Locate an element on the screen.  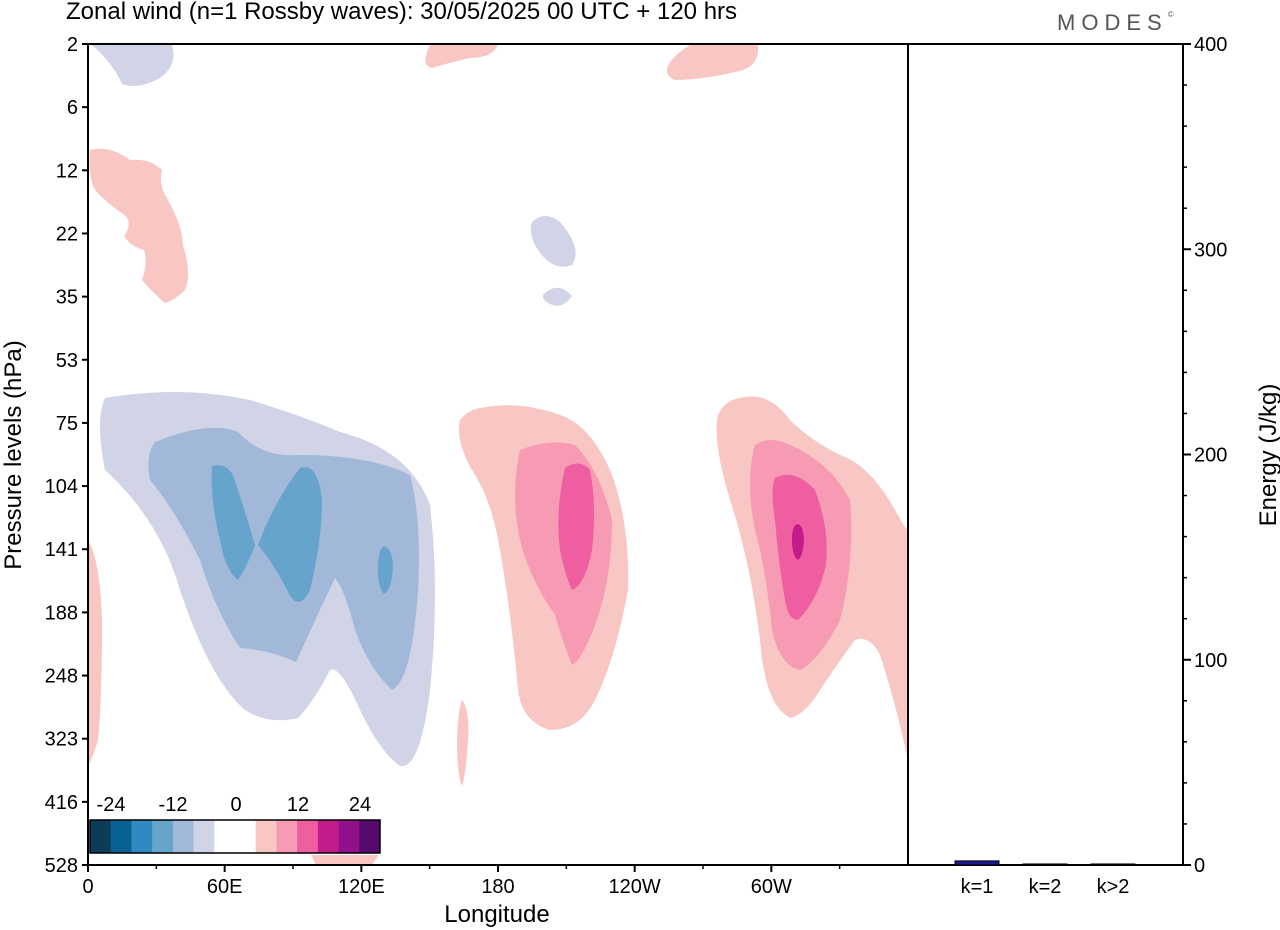
energy-axis-title: Energy (J/kg) is located at coordinates (1267, 455).